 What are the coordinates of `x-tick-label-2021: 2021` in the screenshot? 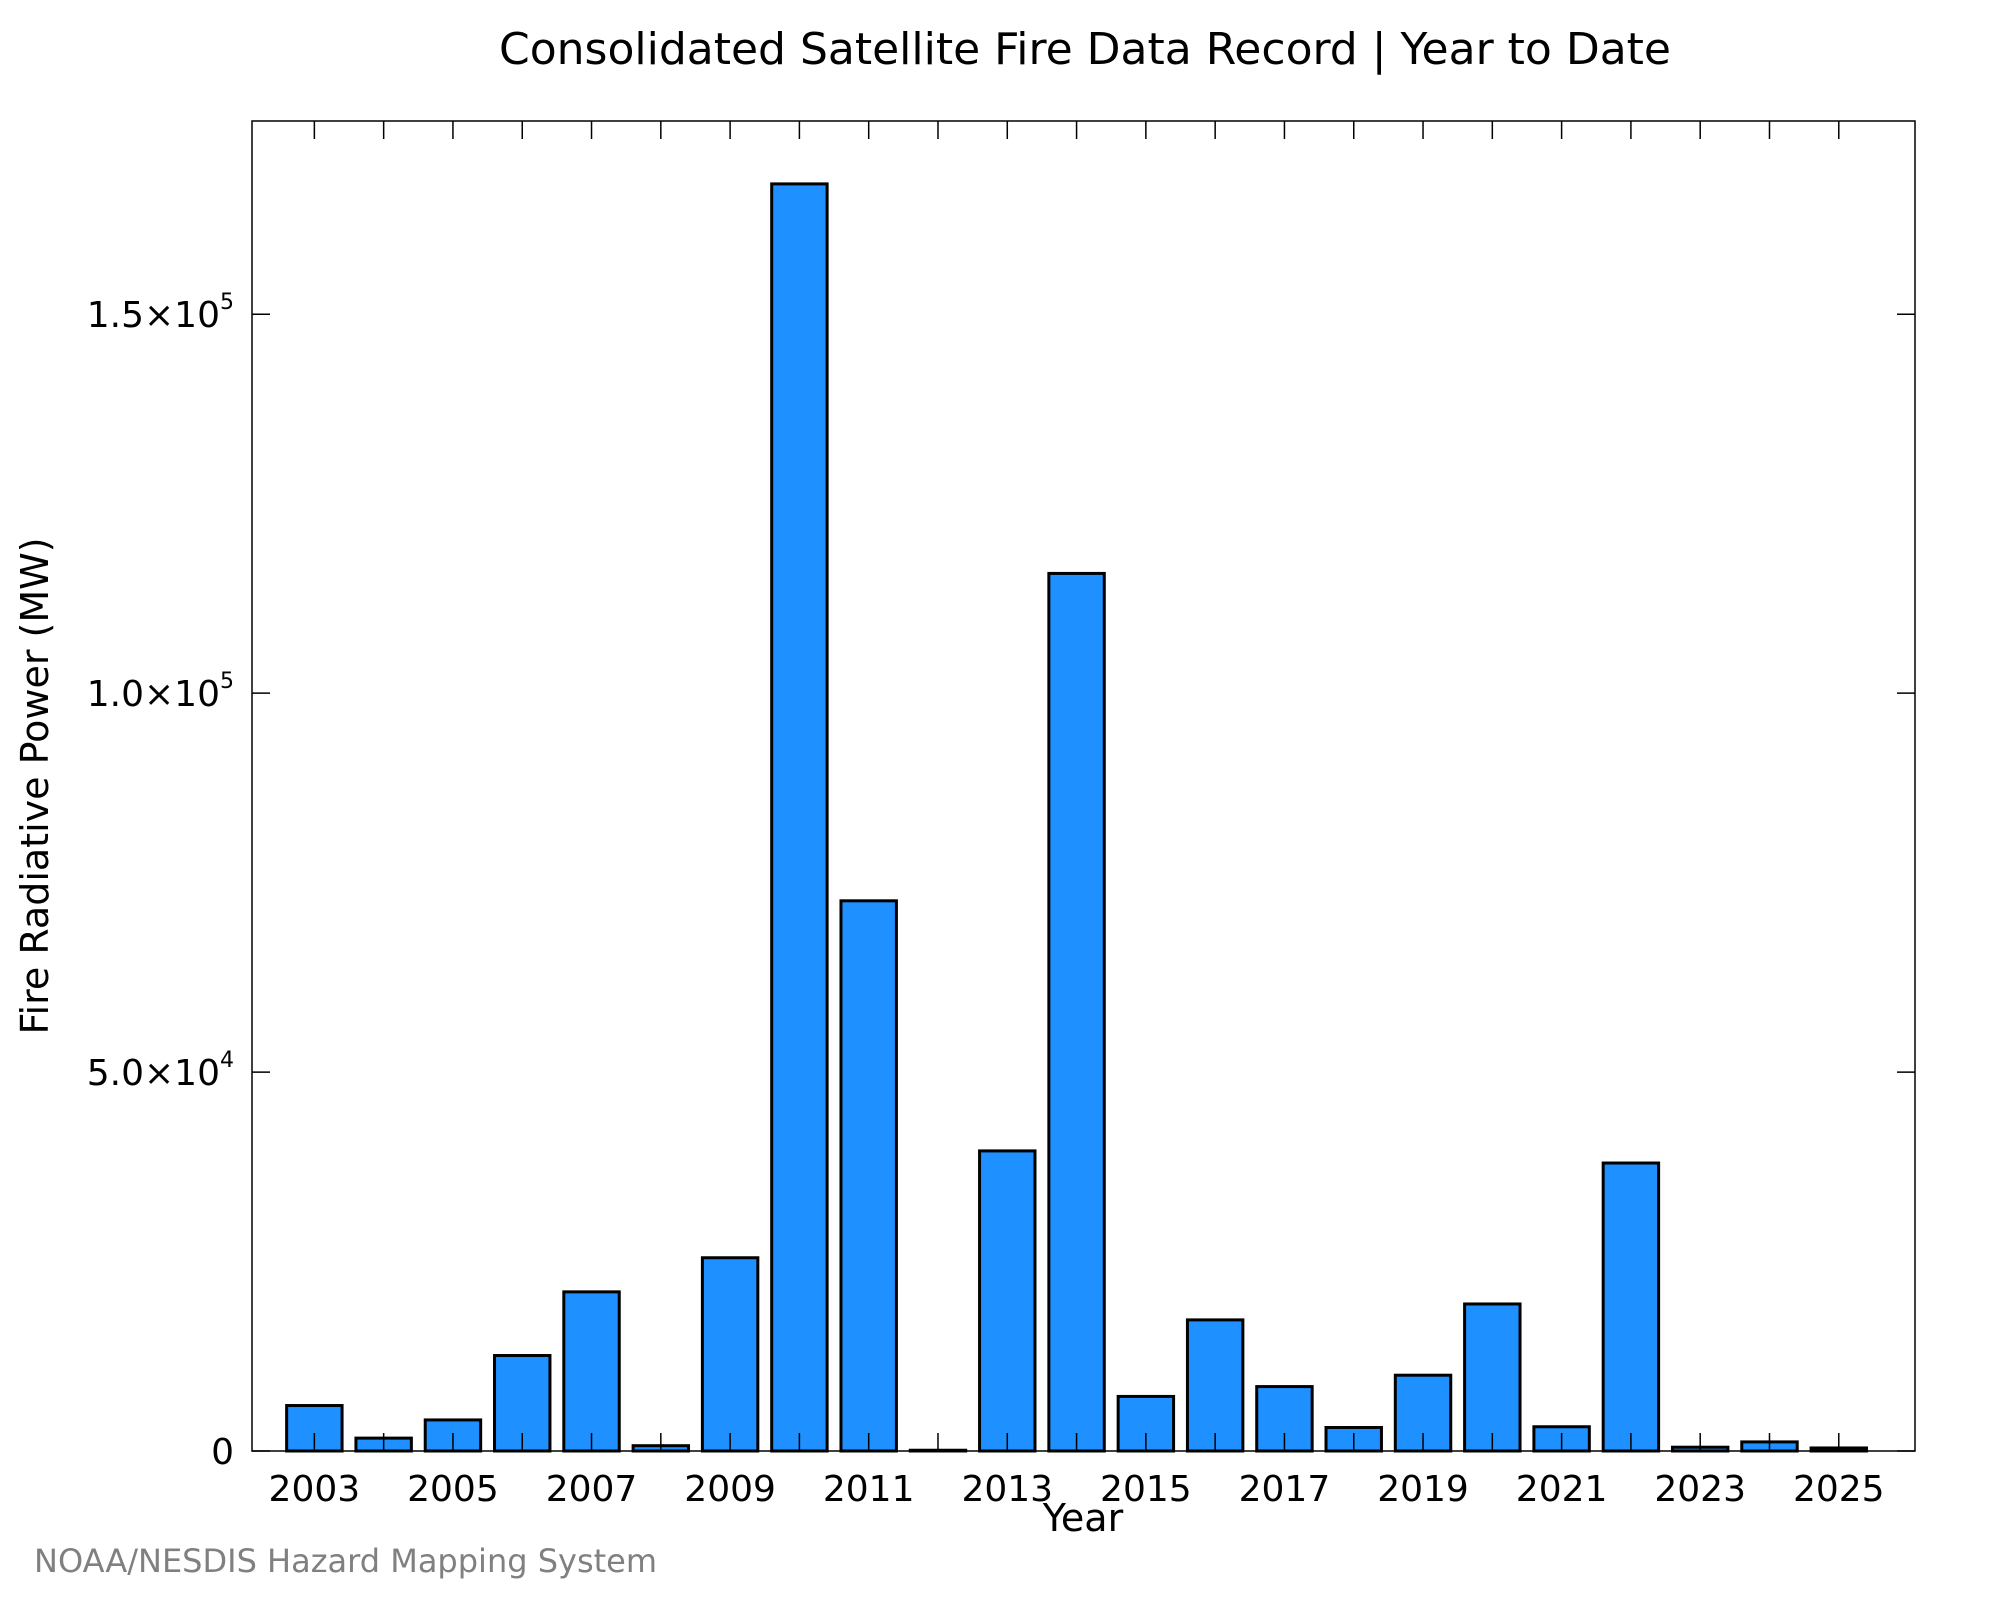 It's located at (1562, 1489).